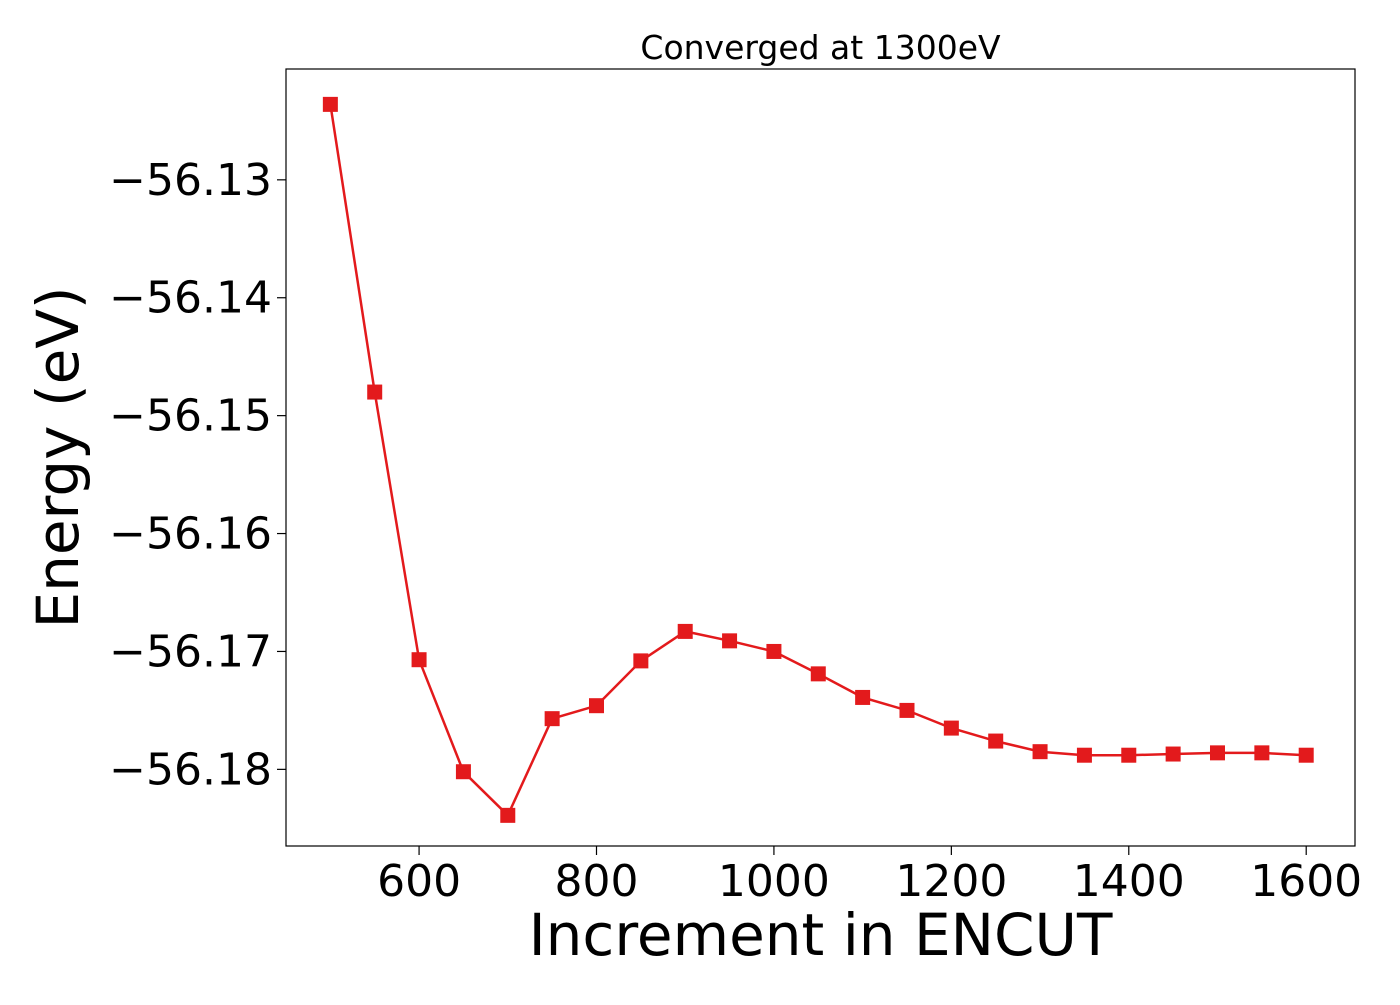 The width and height of the screenshot is (1400, 1005). What do you see at coordinates (951, 881) in the screenshot?
I see `x-tick-label: 1200` at bounding box center [951, 881].